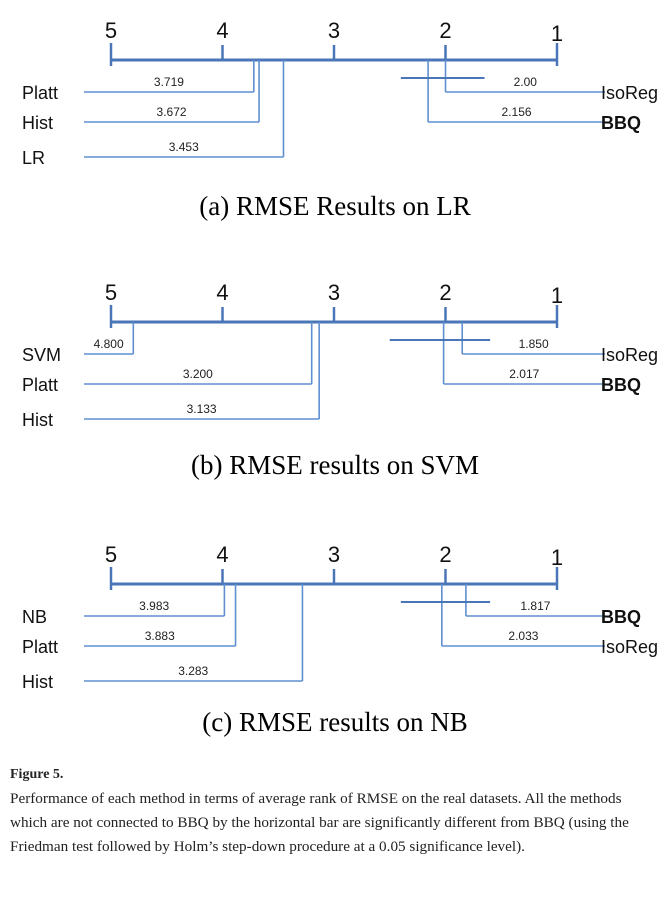 The width and height of the screenshot is (670, 897). I want to click on subcaption-lr: (a) RMSE Results on LR, so click(335, 206).